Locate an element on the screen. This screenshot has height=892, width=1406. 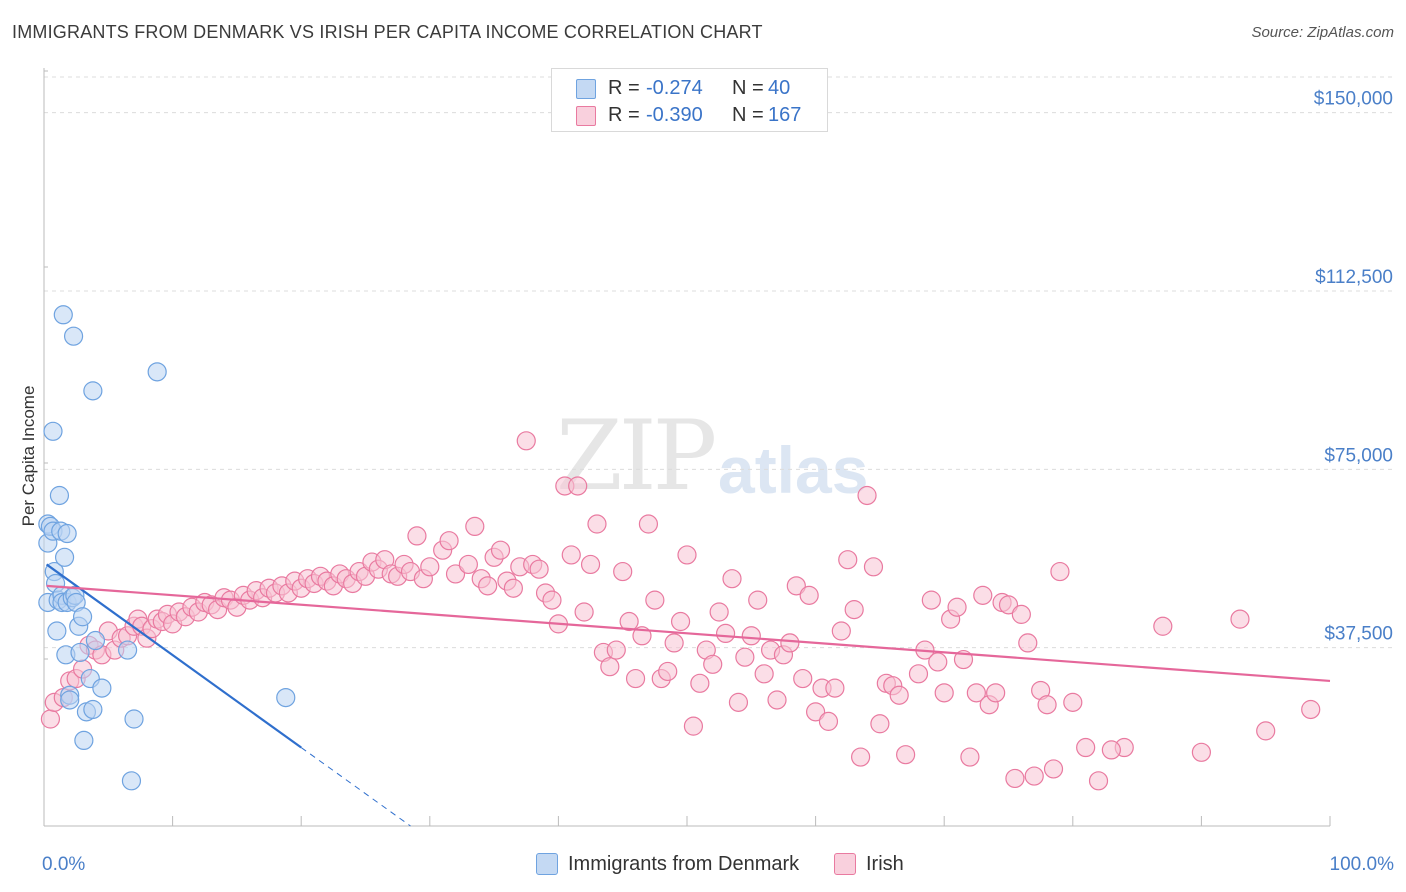
legend-r-value: -0.390 is located at coordinates (674, 115).